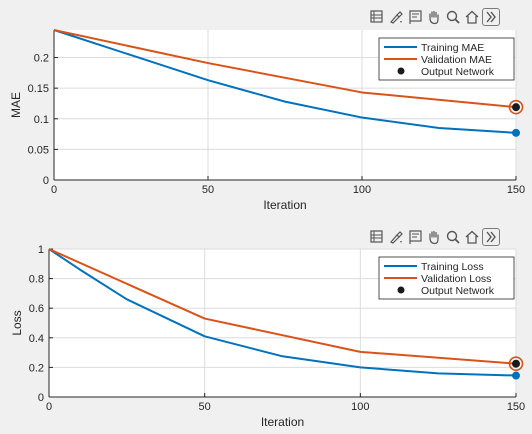 The width and height of the screenshot is (532, 434). What do you see at coordinates (36, 309) in the screenshot?
I see `y-tick-label: 0.6` at bounding box center [36, 309].